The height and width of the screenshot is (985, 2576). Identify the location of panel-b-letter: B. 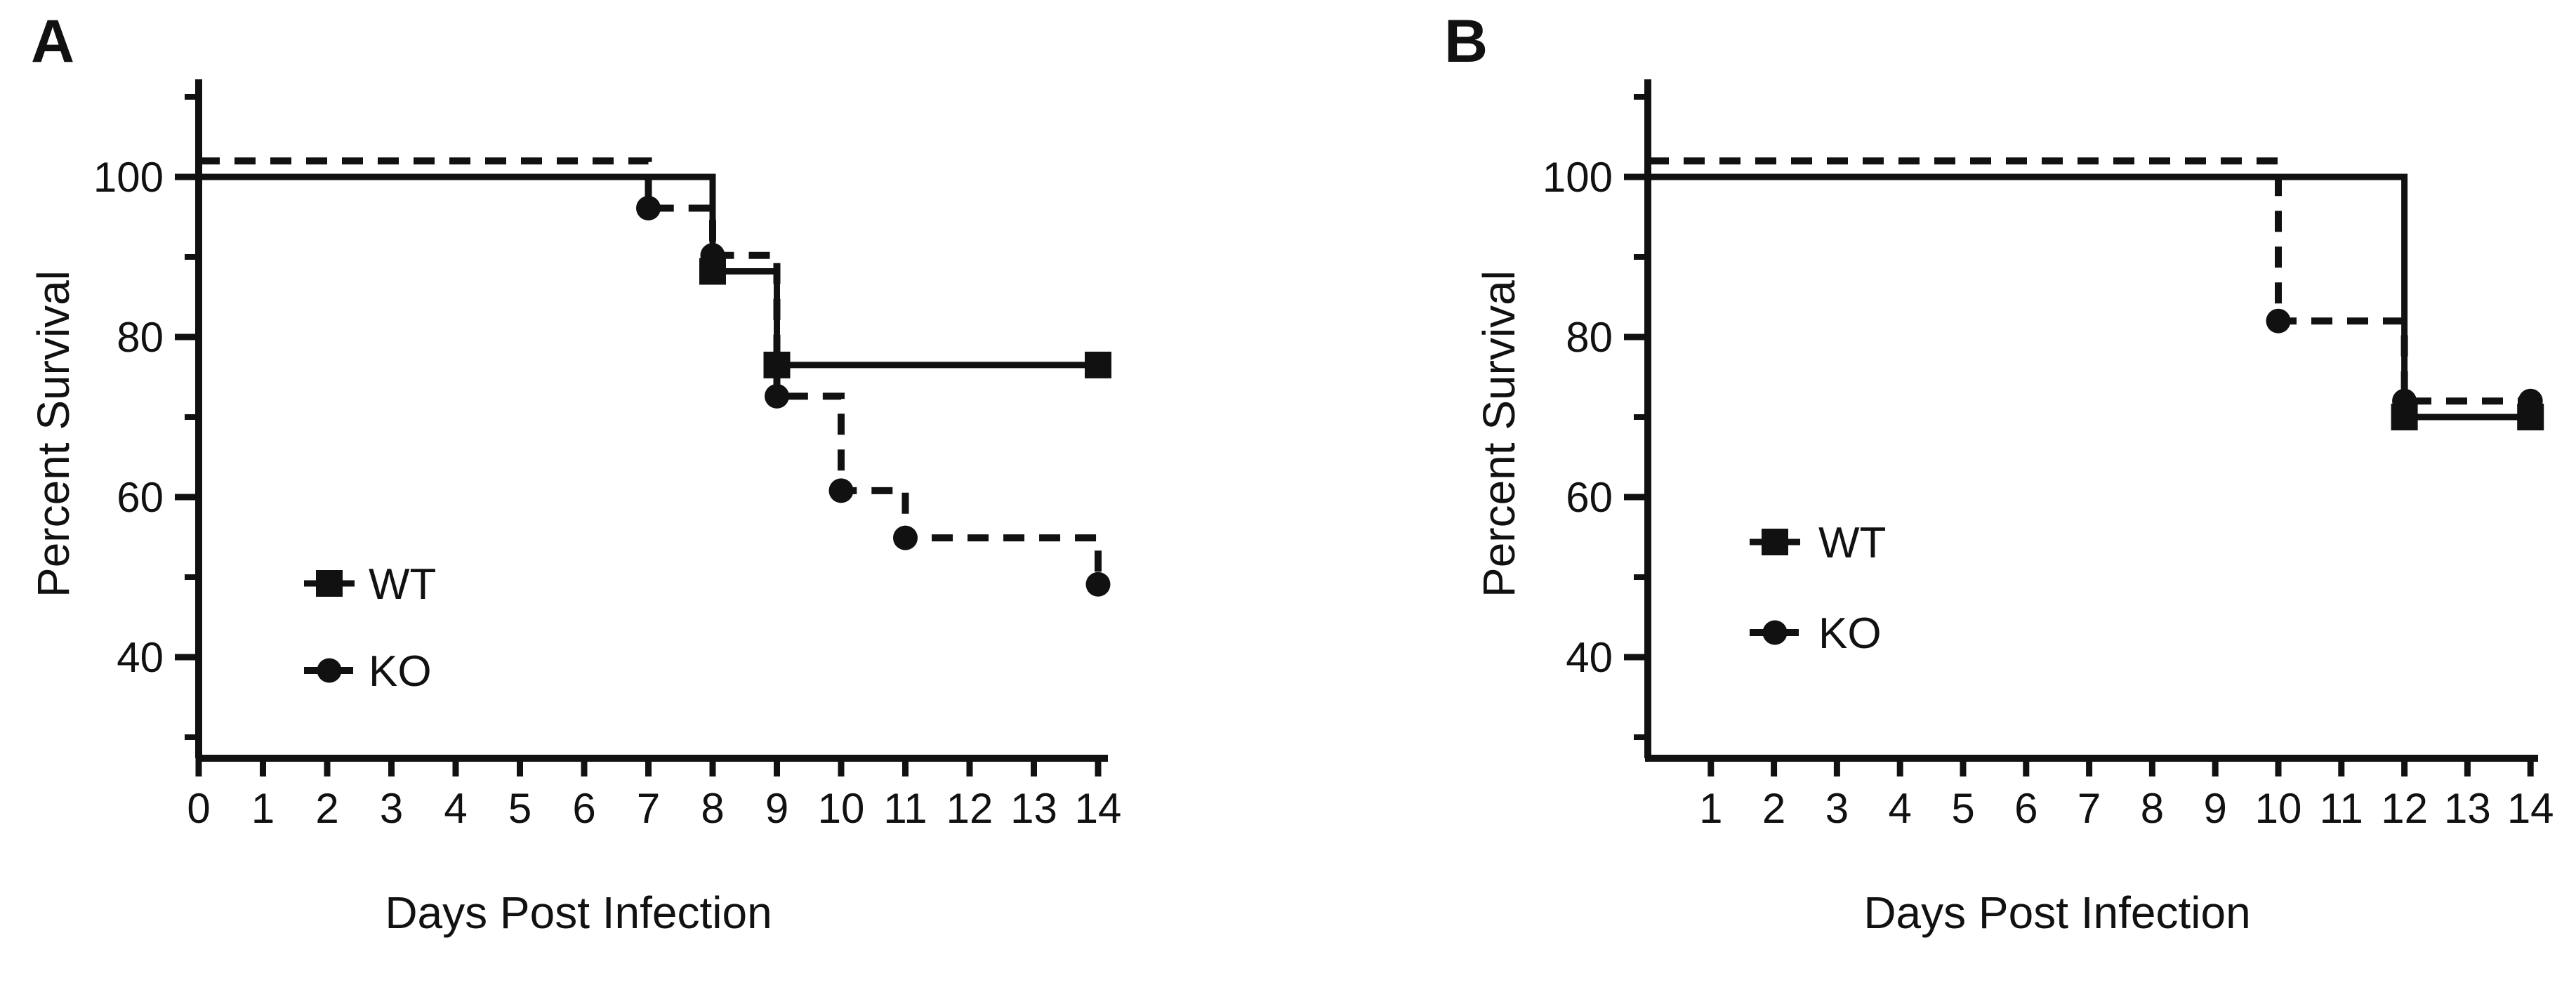
(1466, 41).